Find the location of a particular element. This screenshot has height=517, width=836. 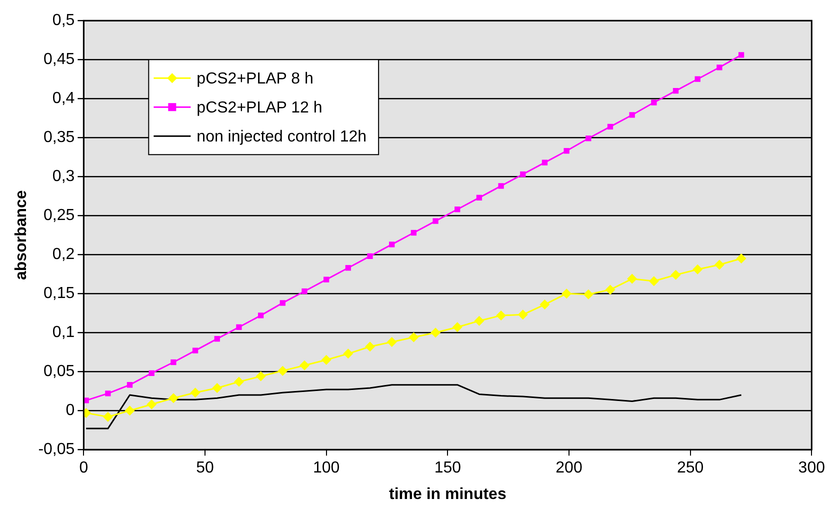

x-tick-label: 0 is located at coordinates (83, 468).